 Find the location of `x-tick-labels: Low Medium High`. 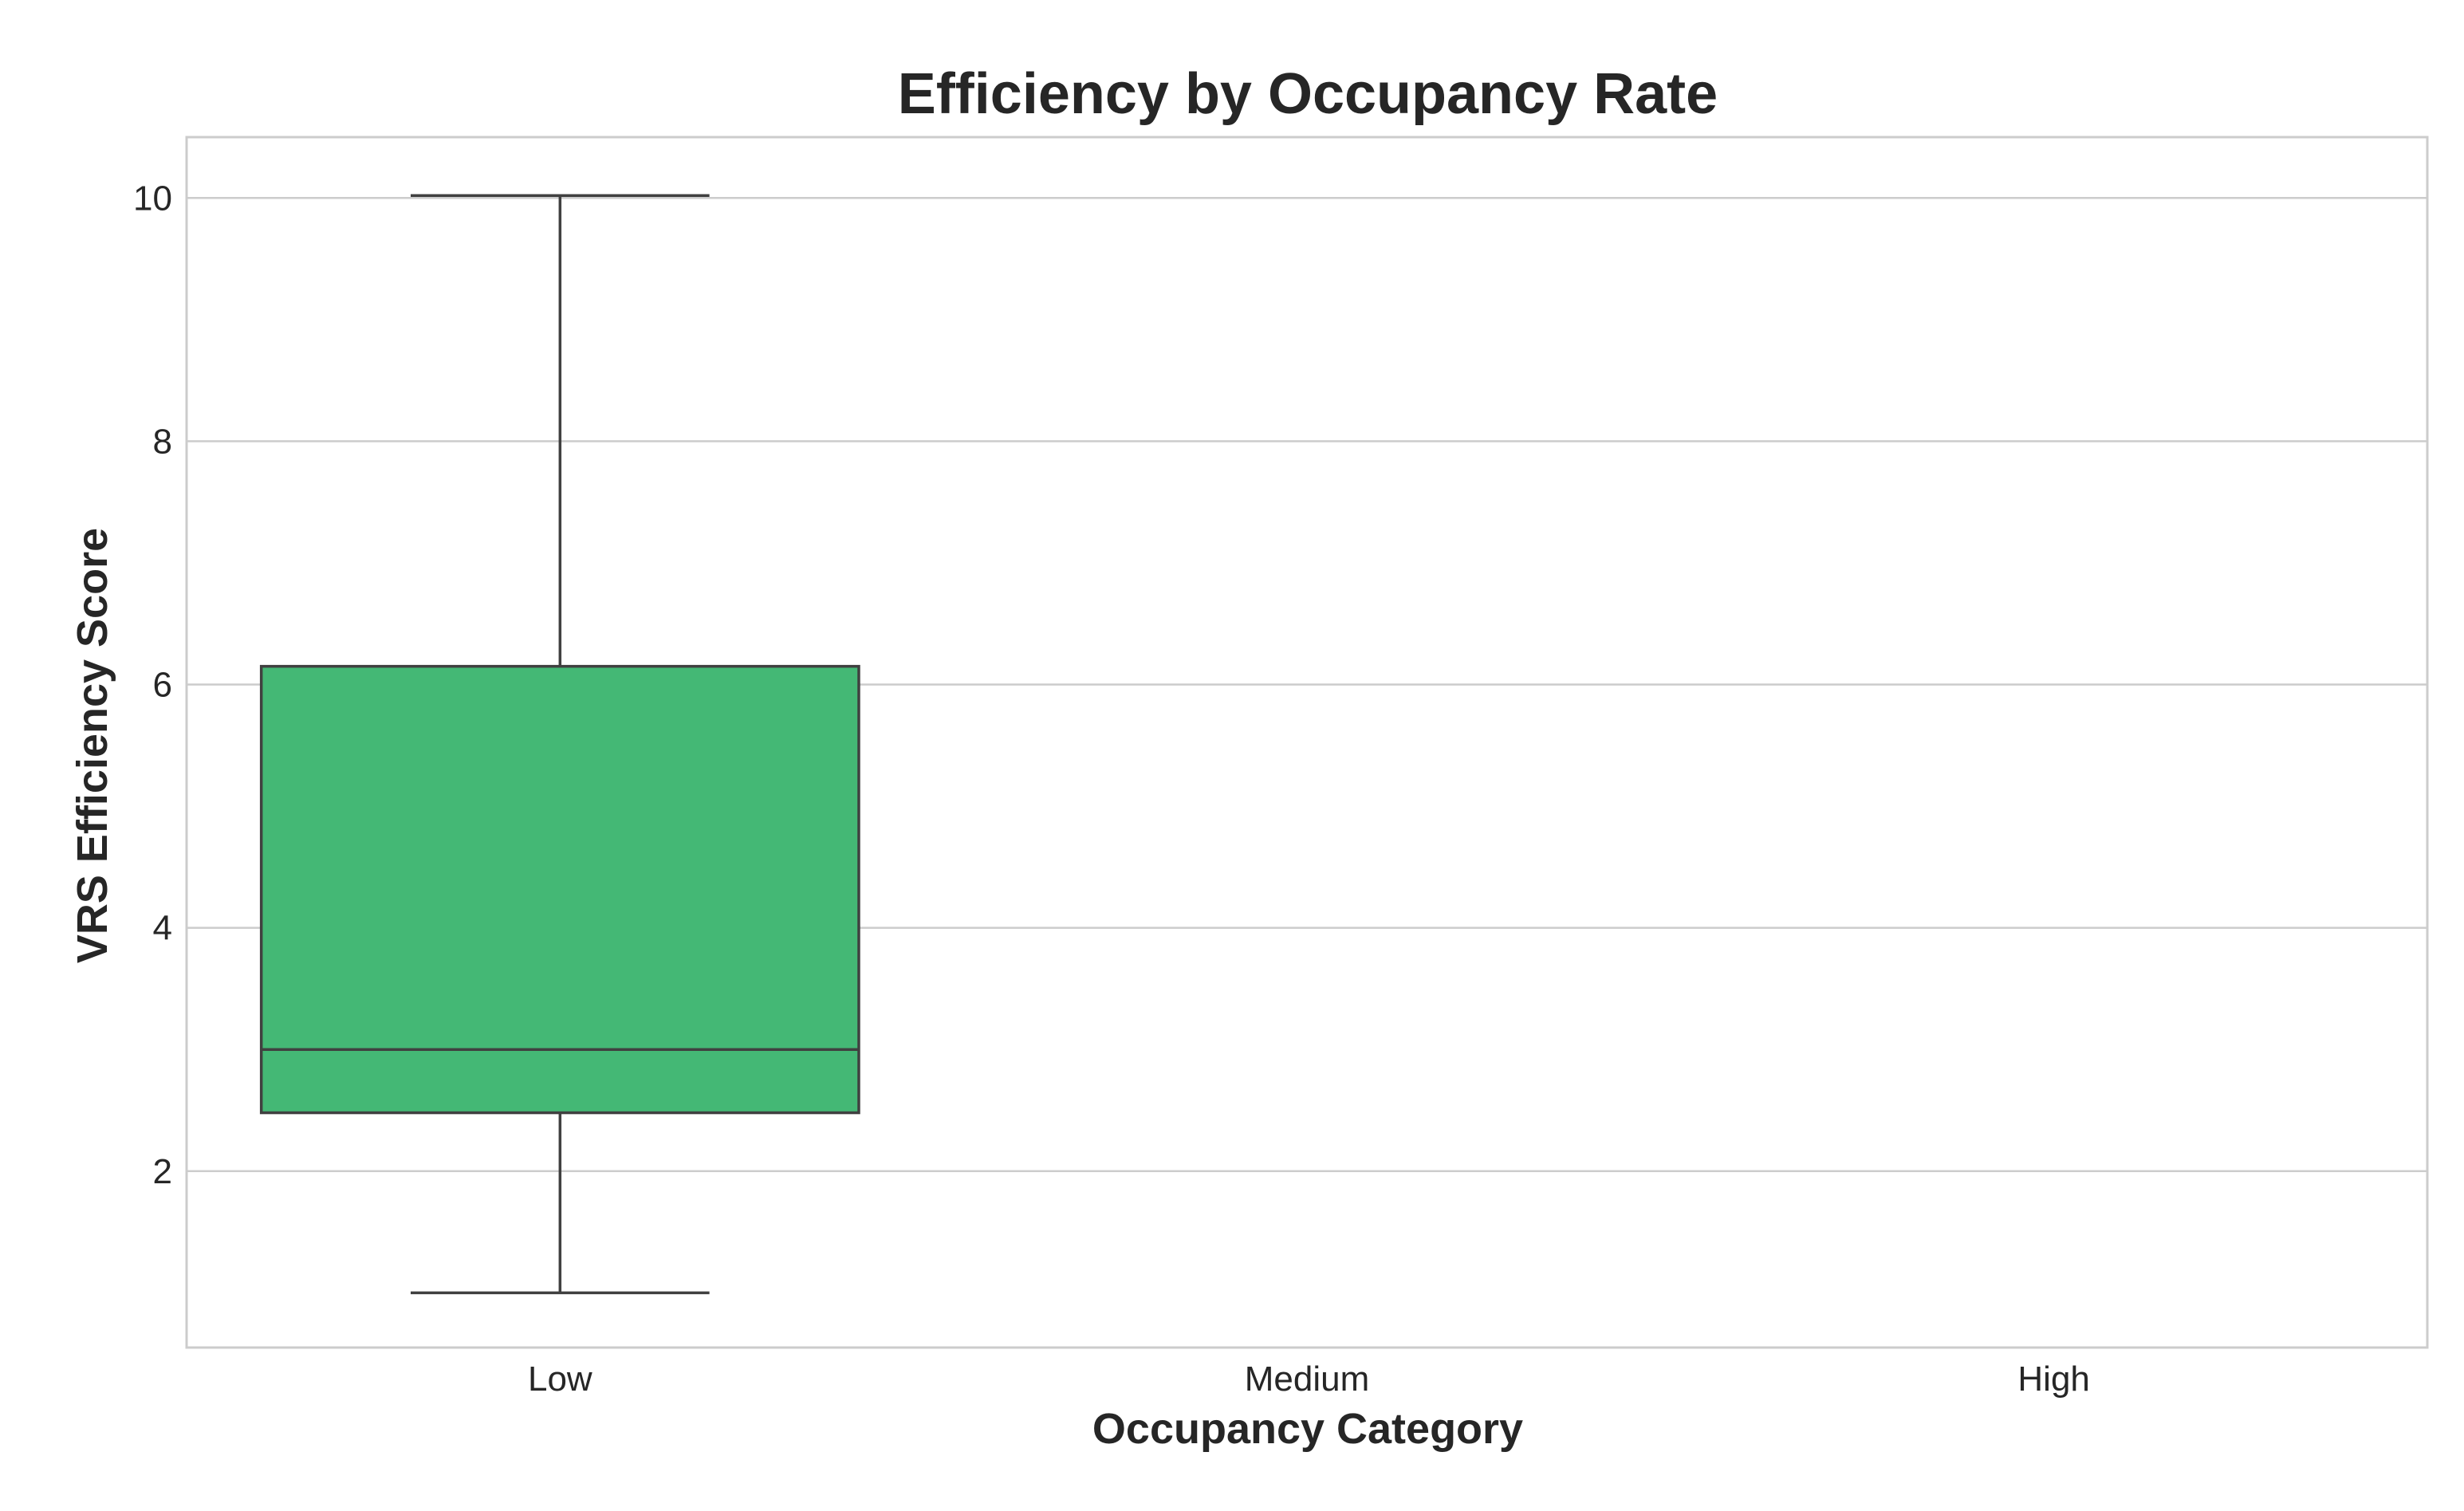

x-tick-labels: Low Medium High is located at coordinates (1309, 1379).